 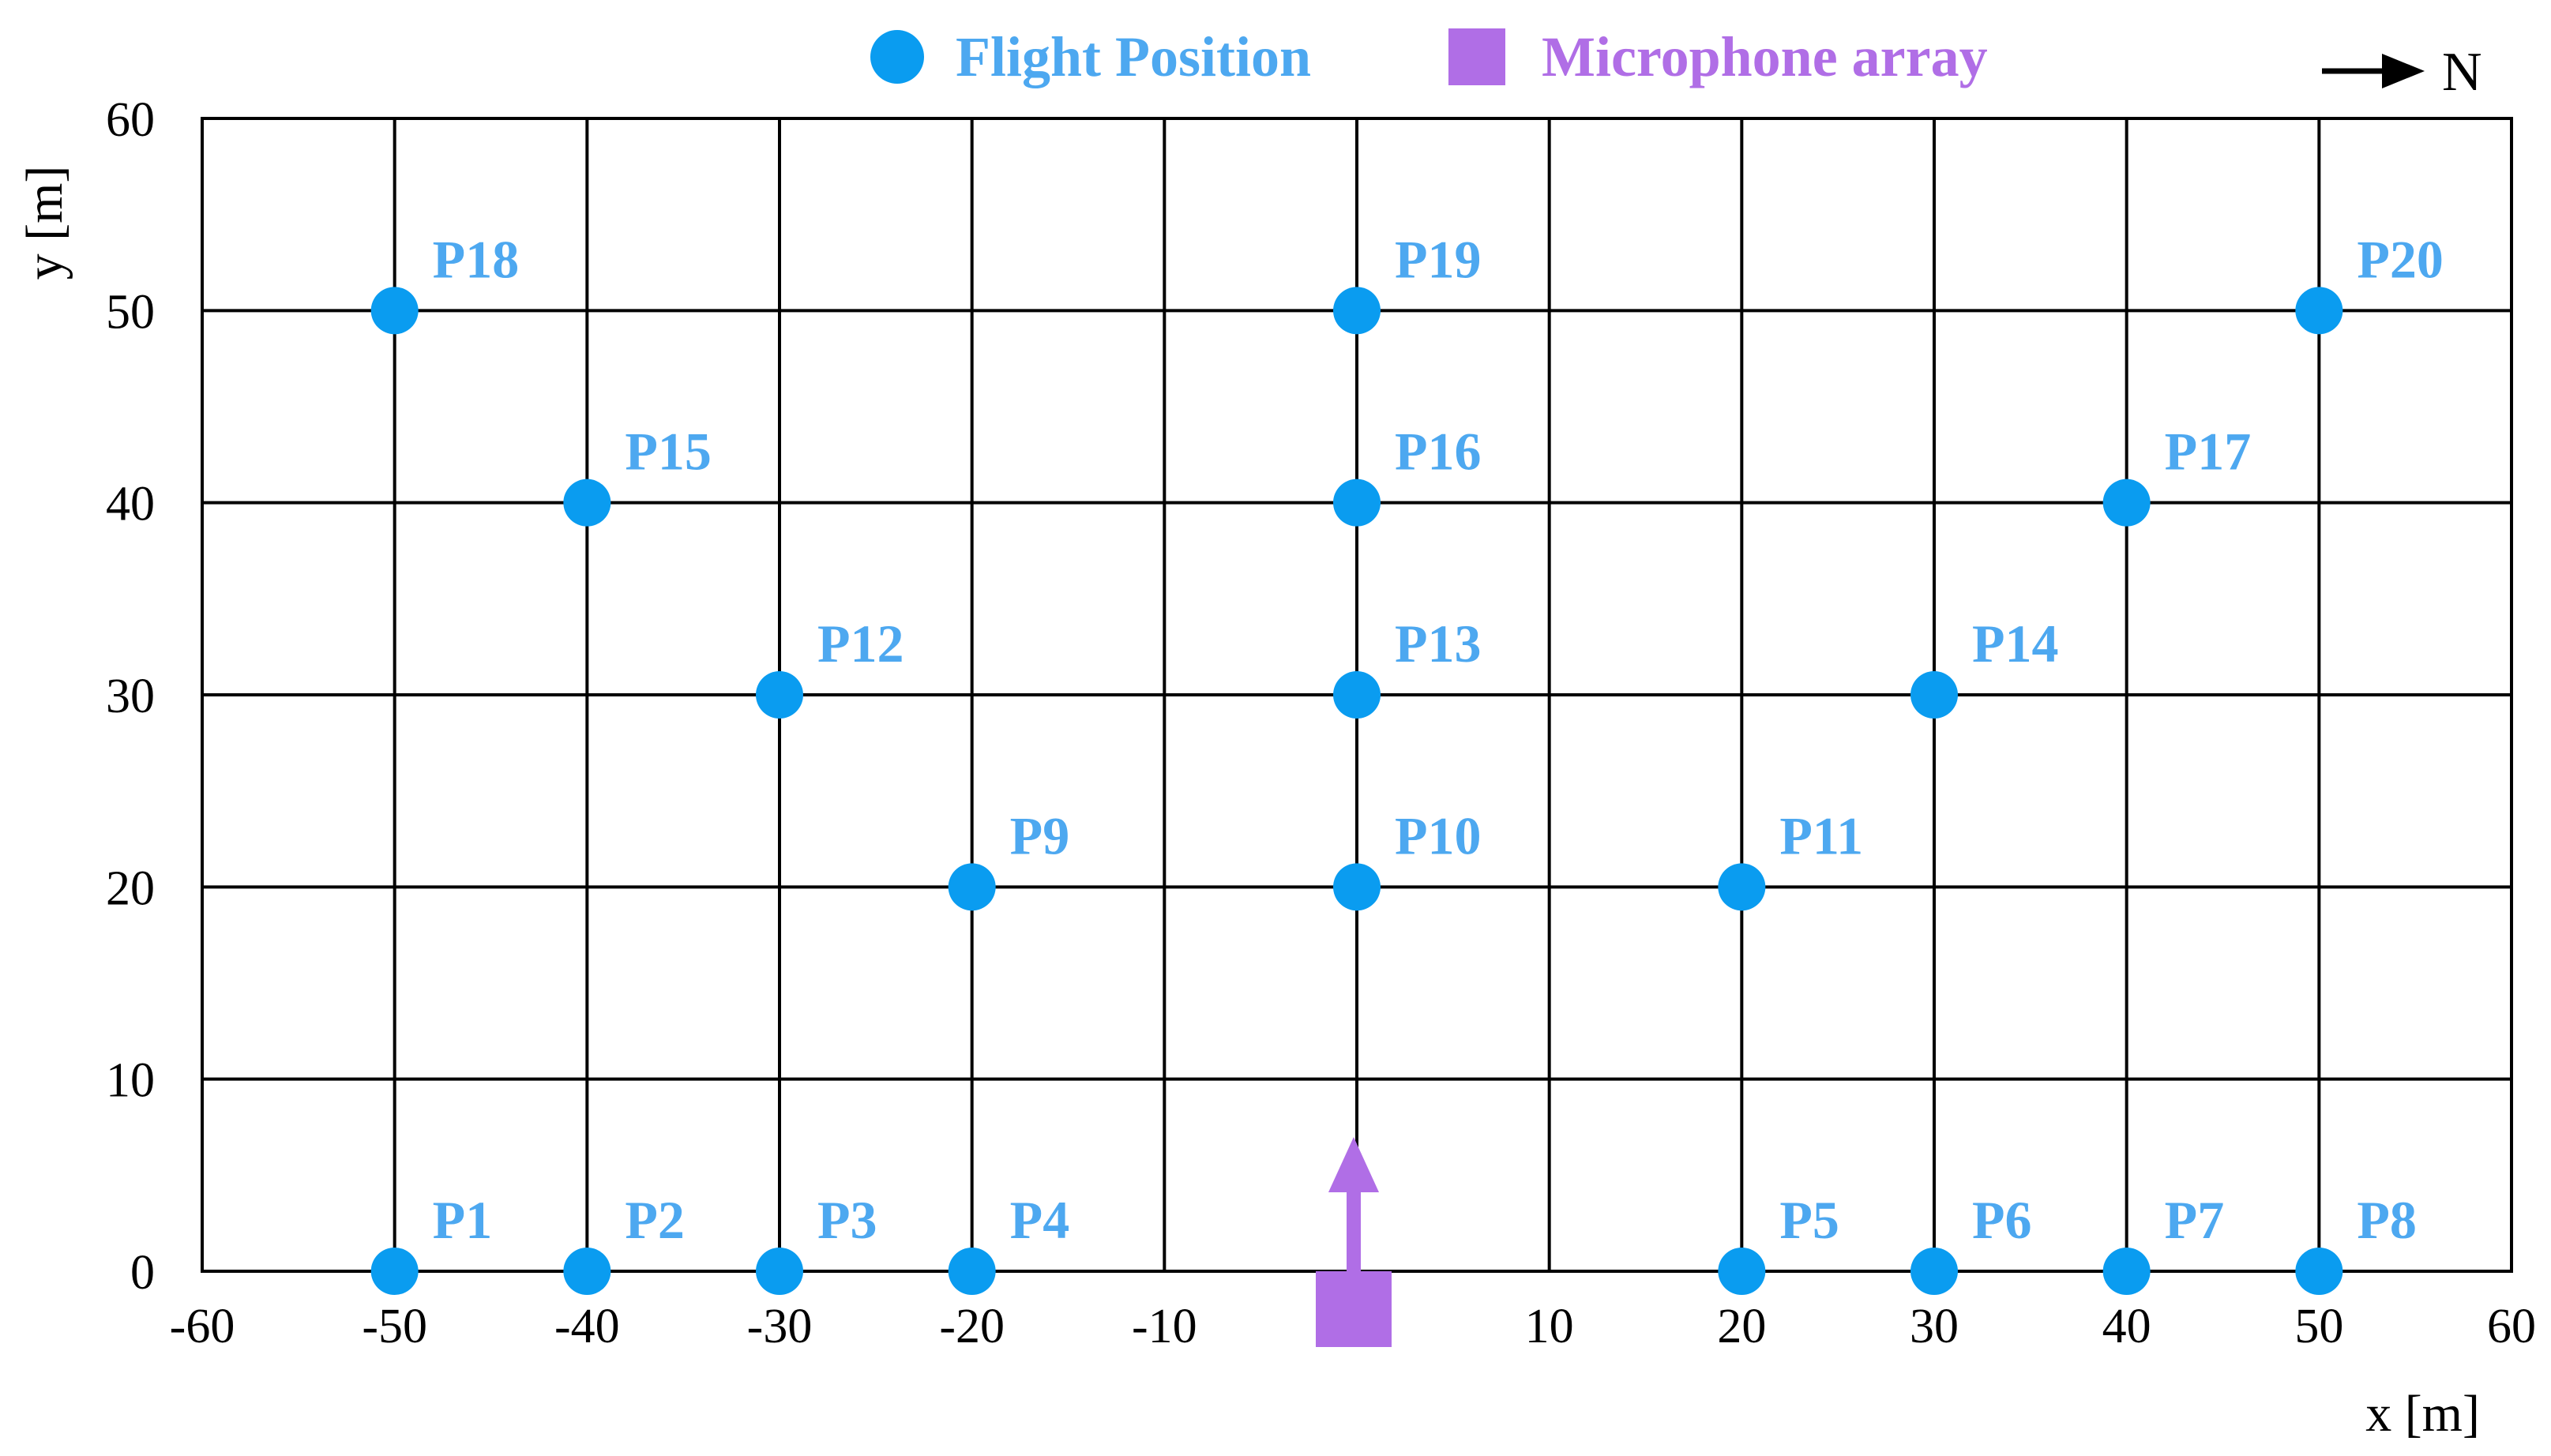 I want to click on x-tick-label: -60, so click(x=202, y=1326).